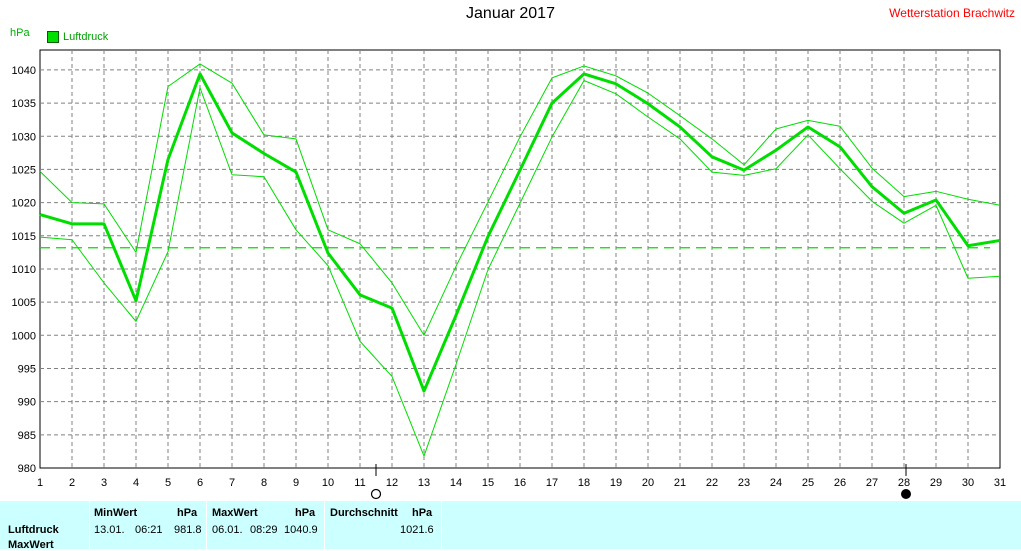  What do you see at coordinates (840, 483) in the screenshot?
I see `x-tick-label: 26` at bounding box center [840, 483].